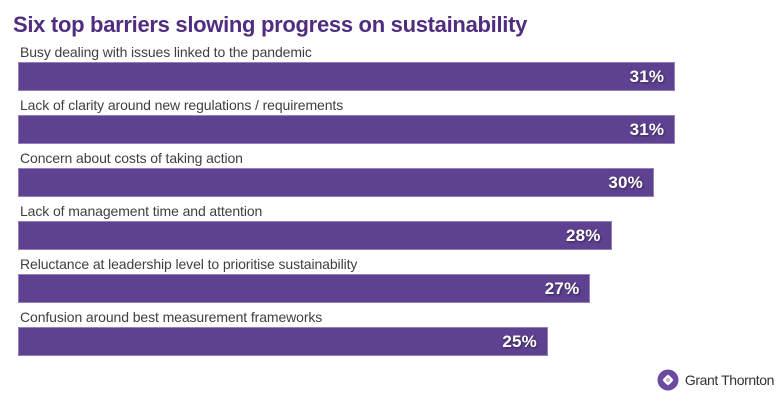 This screenshot has width=778, height=409. Describe the element at coordinates (625, 182) in the screenshot. I see `bar-value-label: 30%` at that location.